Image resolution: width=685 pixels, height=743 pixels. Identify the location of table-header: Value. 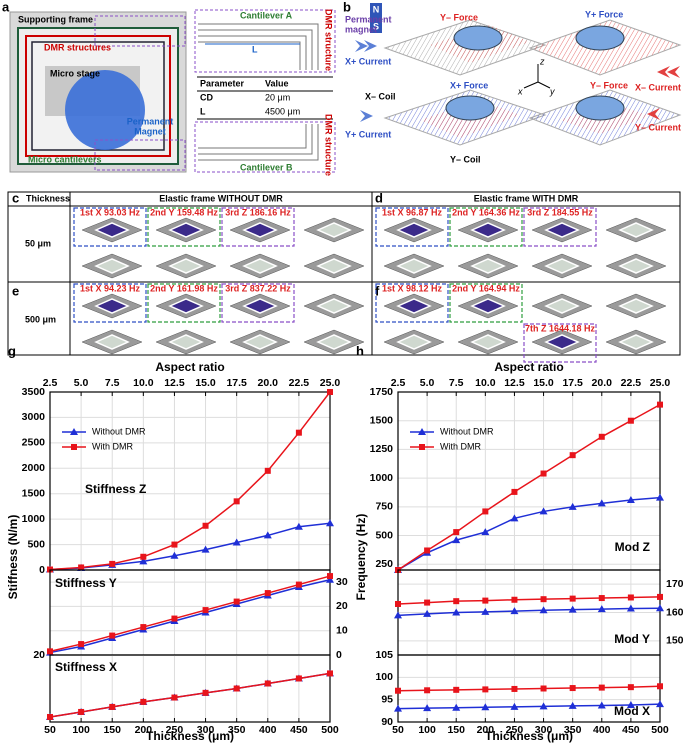
(277, 83).